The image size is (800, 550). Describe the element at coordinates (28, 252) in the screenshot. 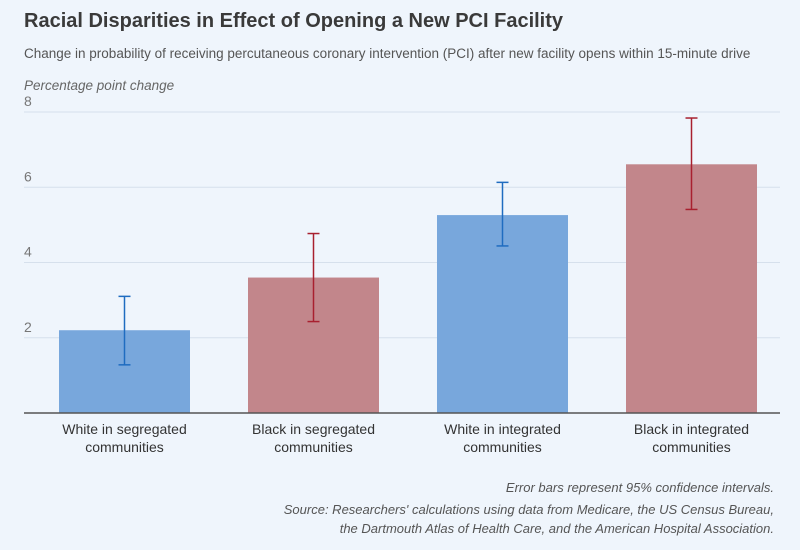

I see `y-tick-label: 4` at that location.